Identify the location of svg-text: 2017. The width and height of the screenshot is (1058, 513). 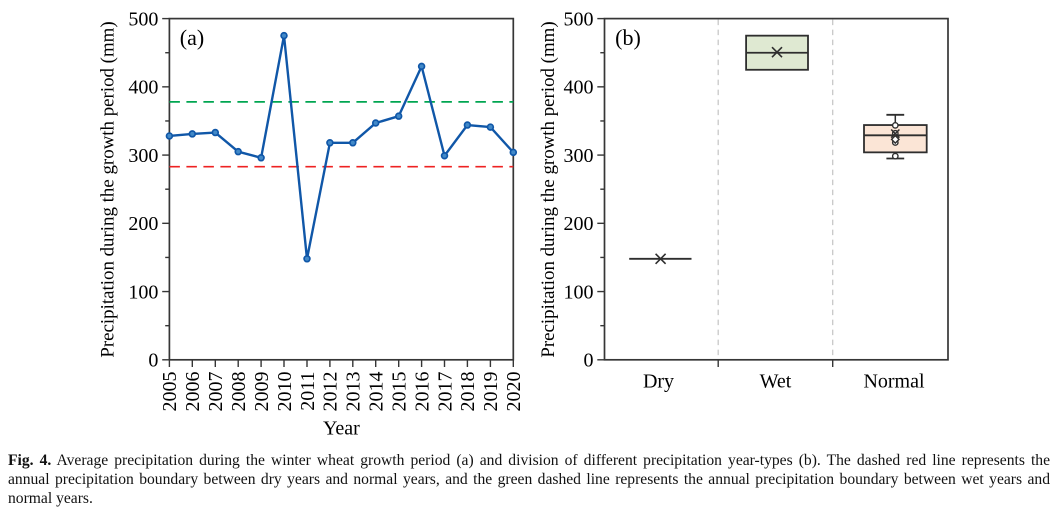
(445, 392).